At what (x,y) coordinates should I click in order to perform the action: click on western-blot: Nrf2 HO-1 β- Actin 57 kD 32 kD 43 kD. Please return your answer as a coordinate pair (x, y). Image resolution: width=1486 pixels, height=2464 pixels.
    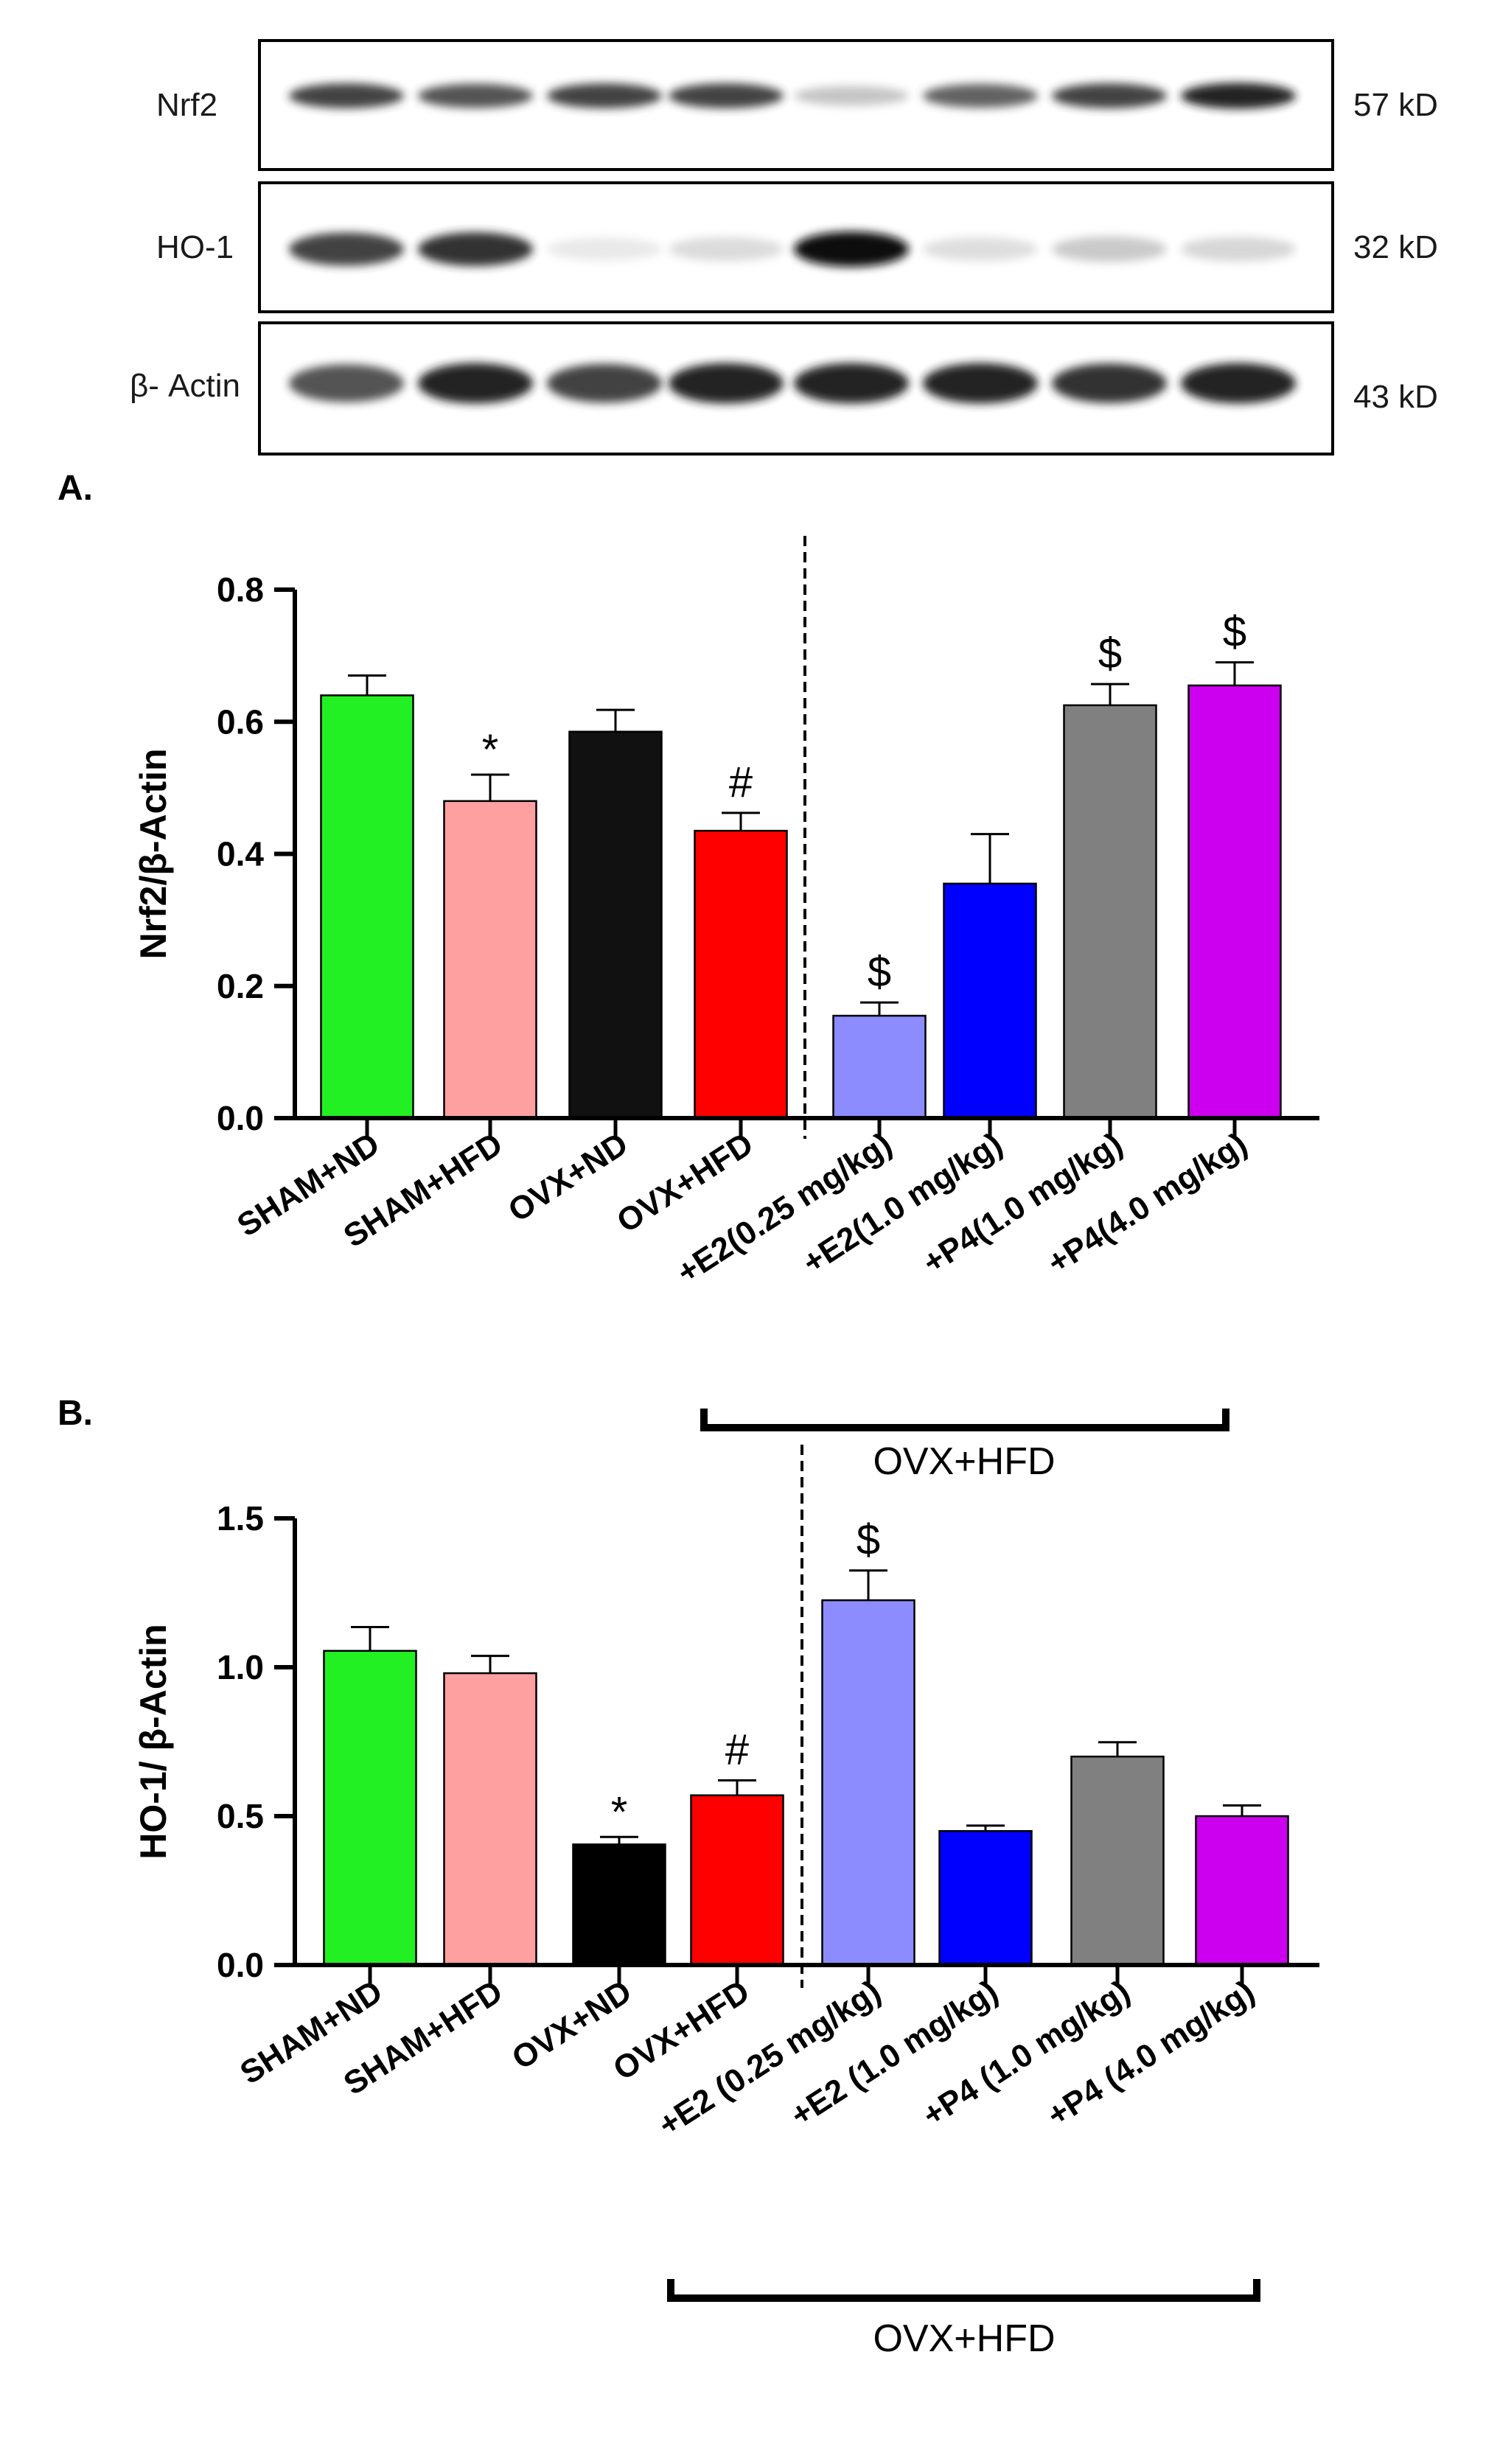
    Looking at the image, I should click on (784, 247).